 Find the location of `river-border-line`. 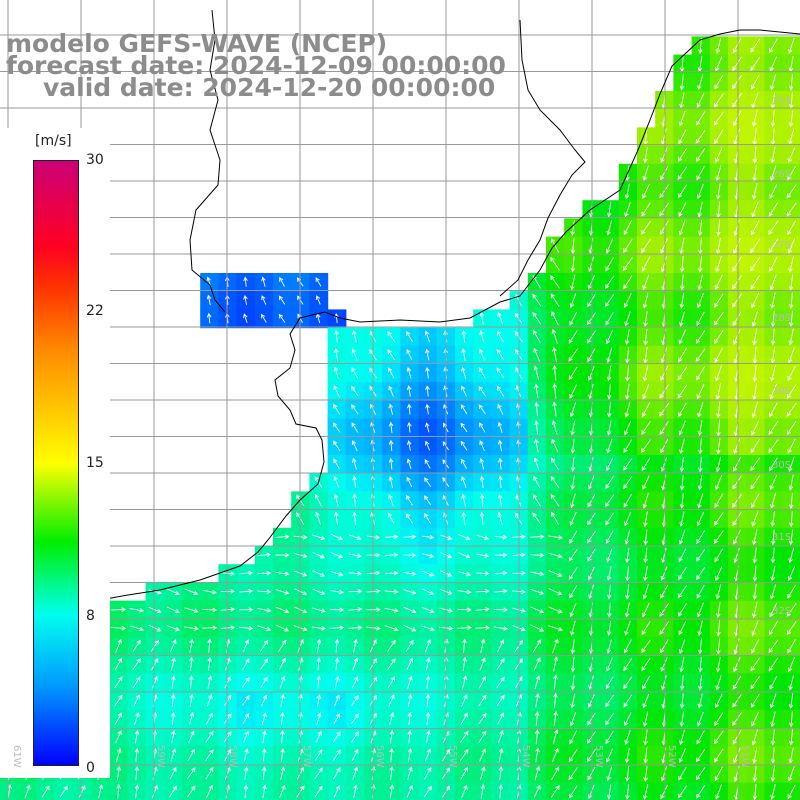

river-border-line is located at coordinates (207, 161).